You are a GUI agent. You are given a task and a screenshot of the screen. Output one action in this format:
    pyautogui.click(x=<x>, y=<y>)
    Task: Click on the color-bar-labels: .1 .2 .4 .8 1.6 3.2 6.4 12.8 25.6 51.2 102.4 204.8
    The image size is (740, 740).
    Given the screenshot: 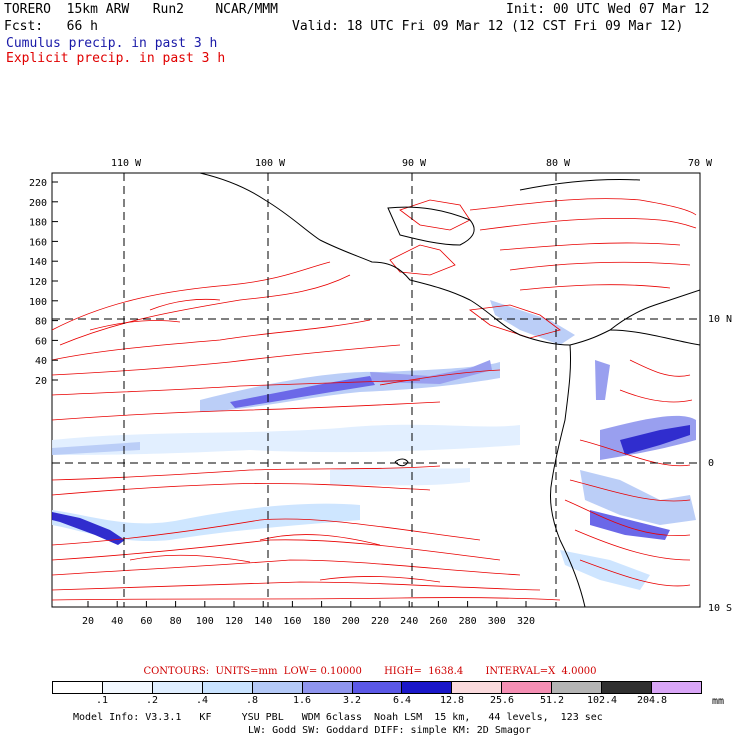 What is the action you would take?
    pyautogui.click(x=377, y=701)
    